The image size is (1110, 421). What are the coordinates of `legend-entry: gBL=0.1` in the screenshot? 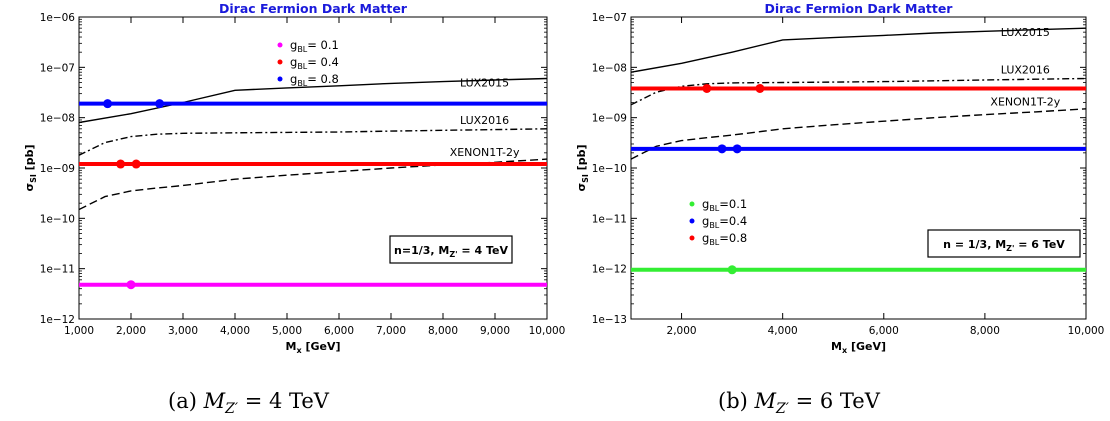 It's located at (724, 205).